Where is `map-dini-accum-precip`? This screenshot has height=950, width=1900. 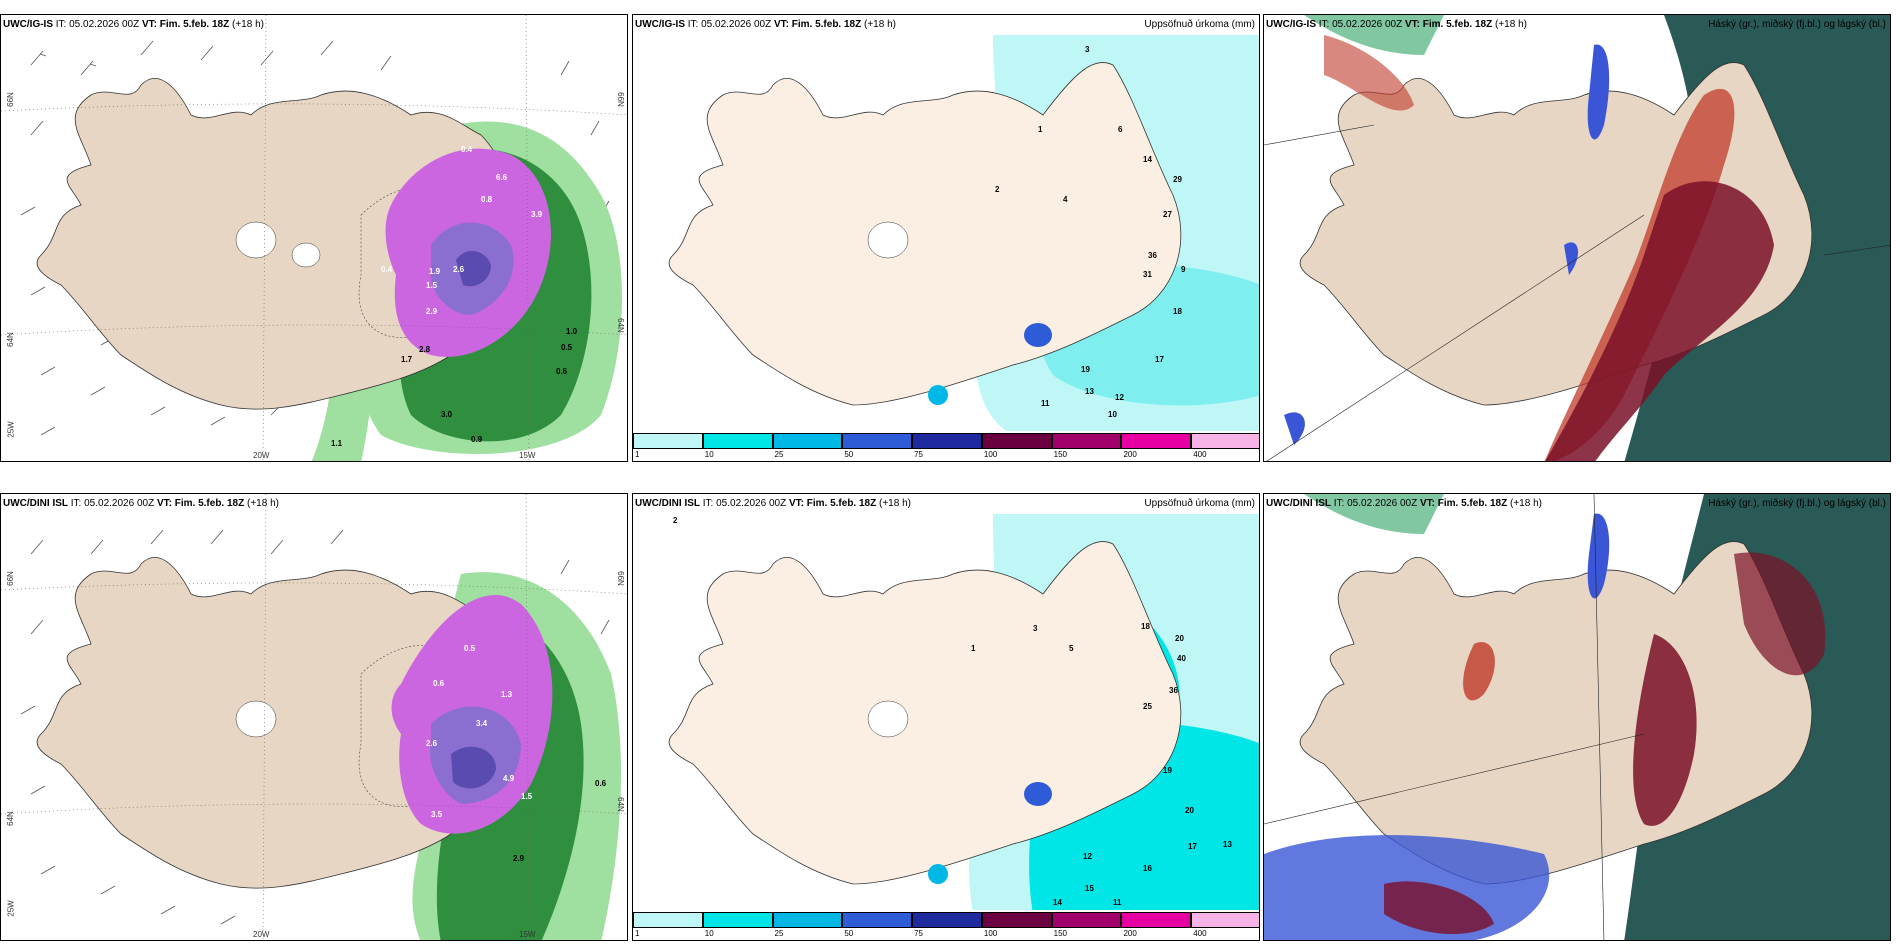 map-dini-accum-precip is located at coordinates (963, 714).